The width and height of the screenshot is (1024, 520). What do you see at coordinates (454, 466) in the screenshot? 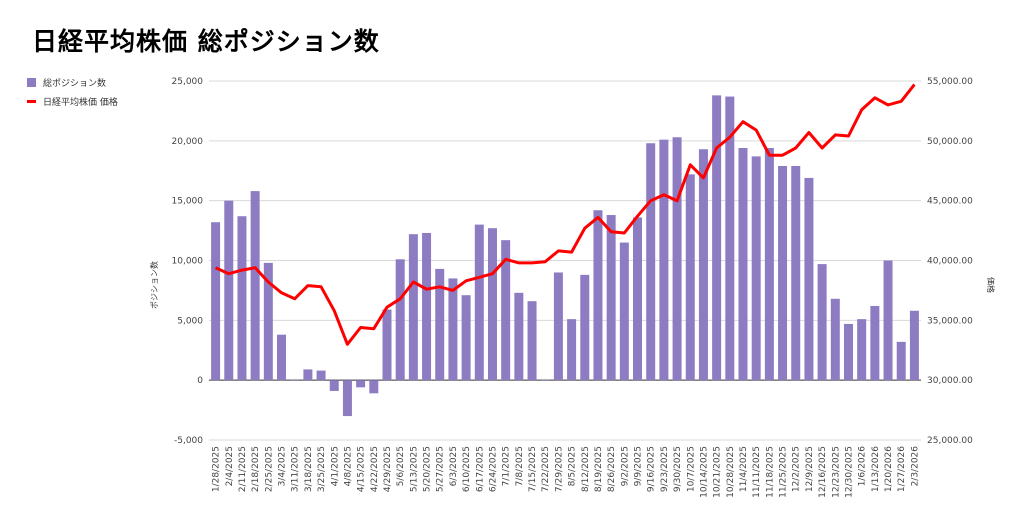
I see `x-tick-label: 6/3/2025` at bounding box center [454, 466].